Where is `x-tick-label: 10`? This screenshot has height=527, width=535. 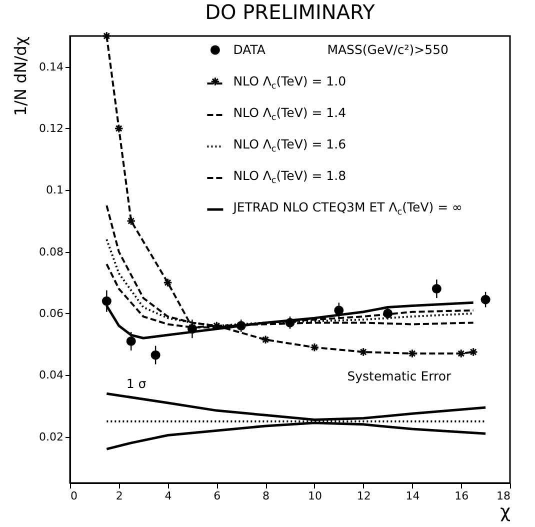
x-tick-label: 10 is located at coordinates (315, 496).